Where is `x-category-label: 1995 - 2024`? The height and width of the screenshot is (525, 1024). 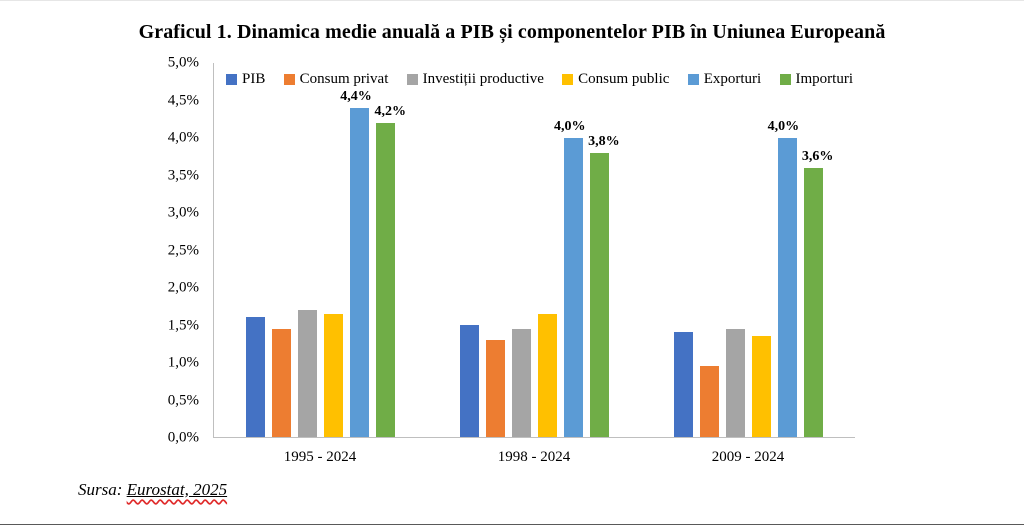 x-category-label: 1995 - 2024 is located at coordinates (320, 457).